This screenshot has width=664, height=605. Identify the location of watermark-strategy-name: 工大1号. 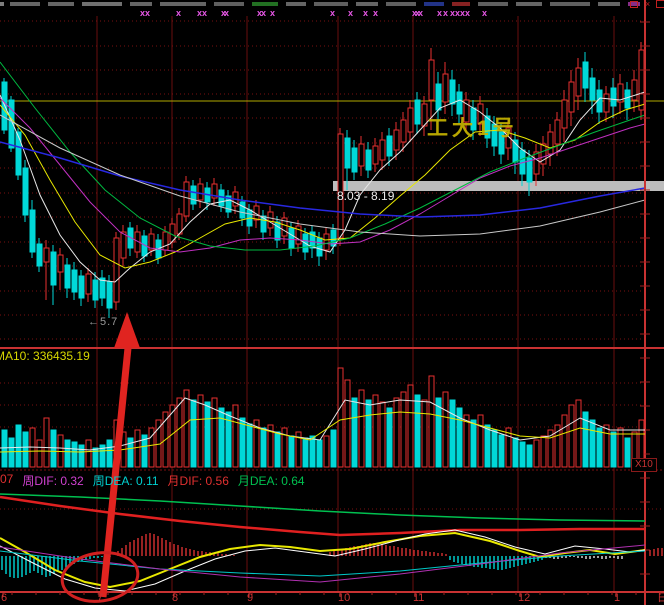
(472, 128).